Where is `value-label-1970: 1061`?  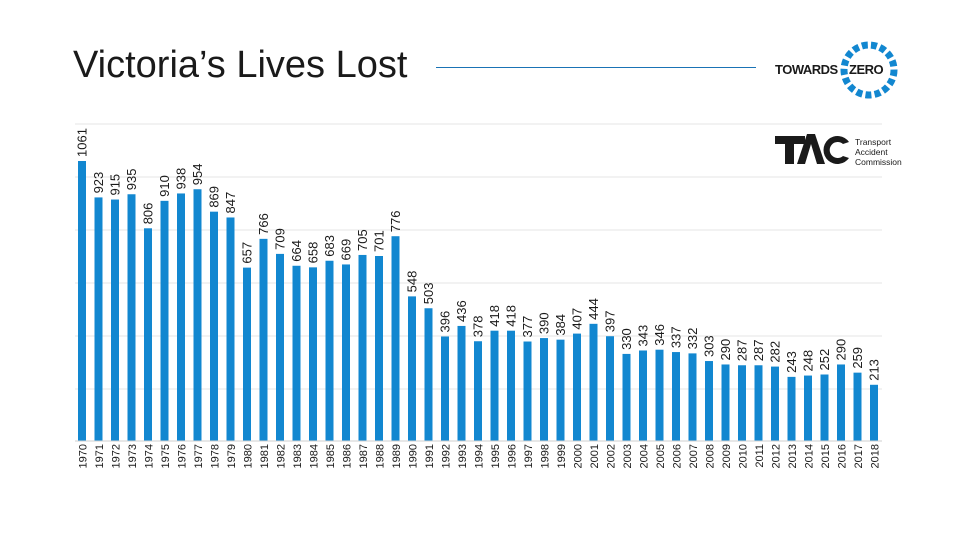 value-label-1970: 1061 is located at coordinates (82, 142).